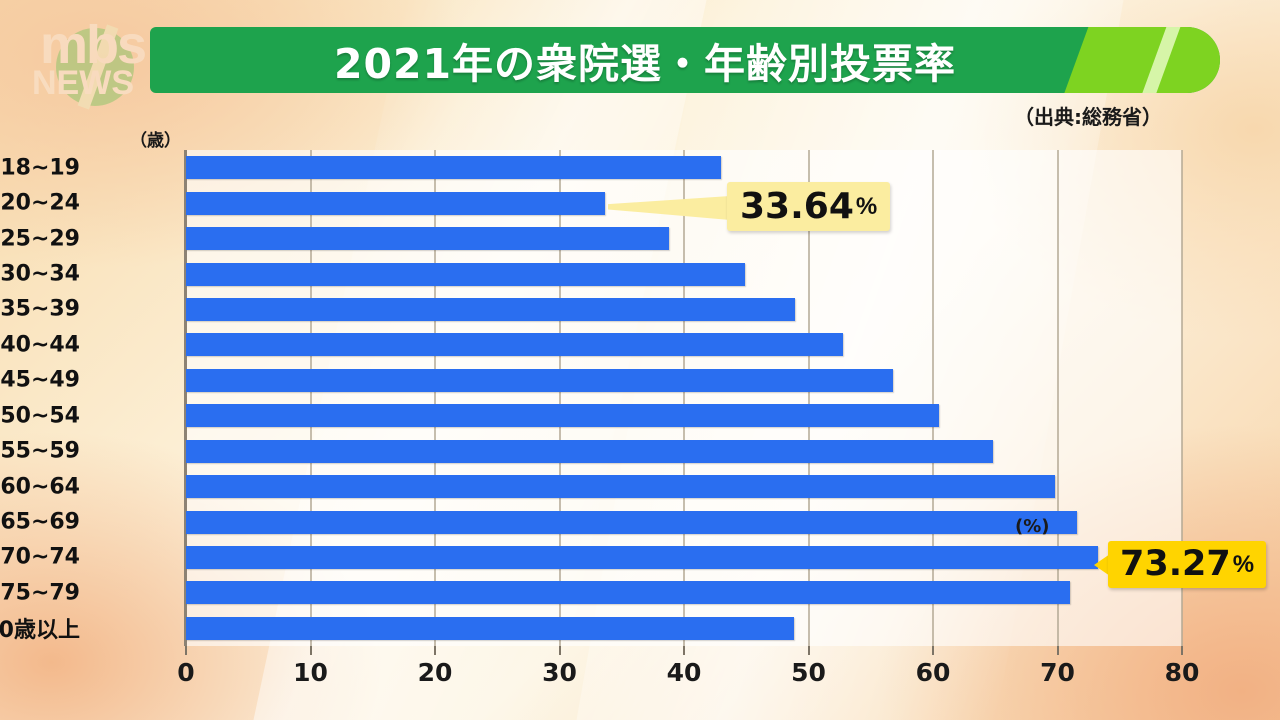 This screenshot has height=720, width=1280. What do you see at coordinates (40, 309) in the screenshot?
I see `y-label-35~39: 35~39` at bounding box center [40, 309].